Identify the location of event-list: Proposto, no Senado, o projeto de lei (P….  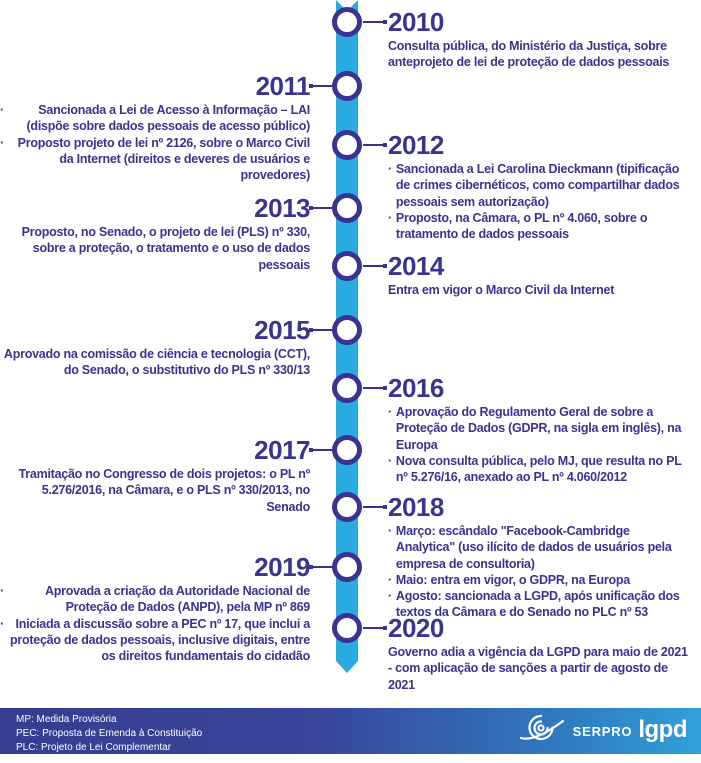
(155, 248).